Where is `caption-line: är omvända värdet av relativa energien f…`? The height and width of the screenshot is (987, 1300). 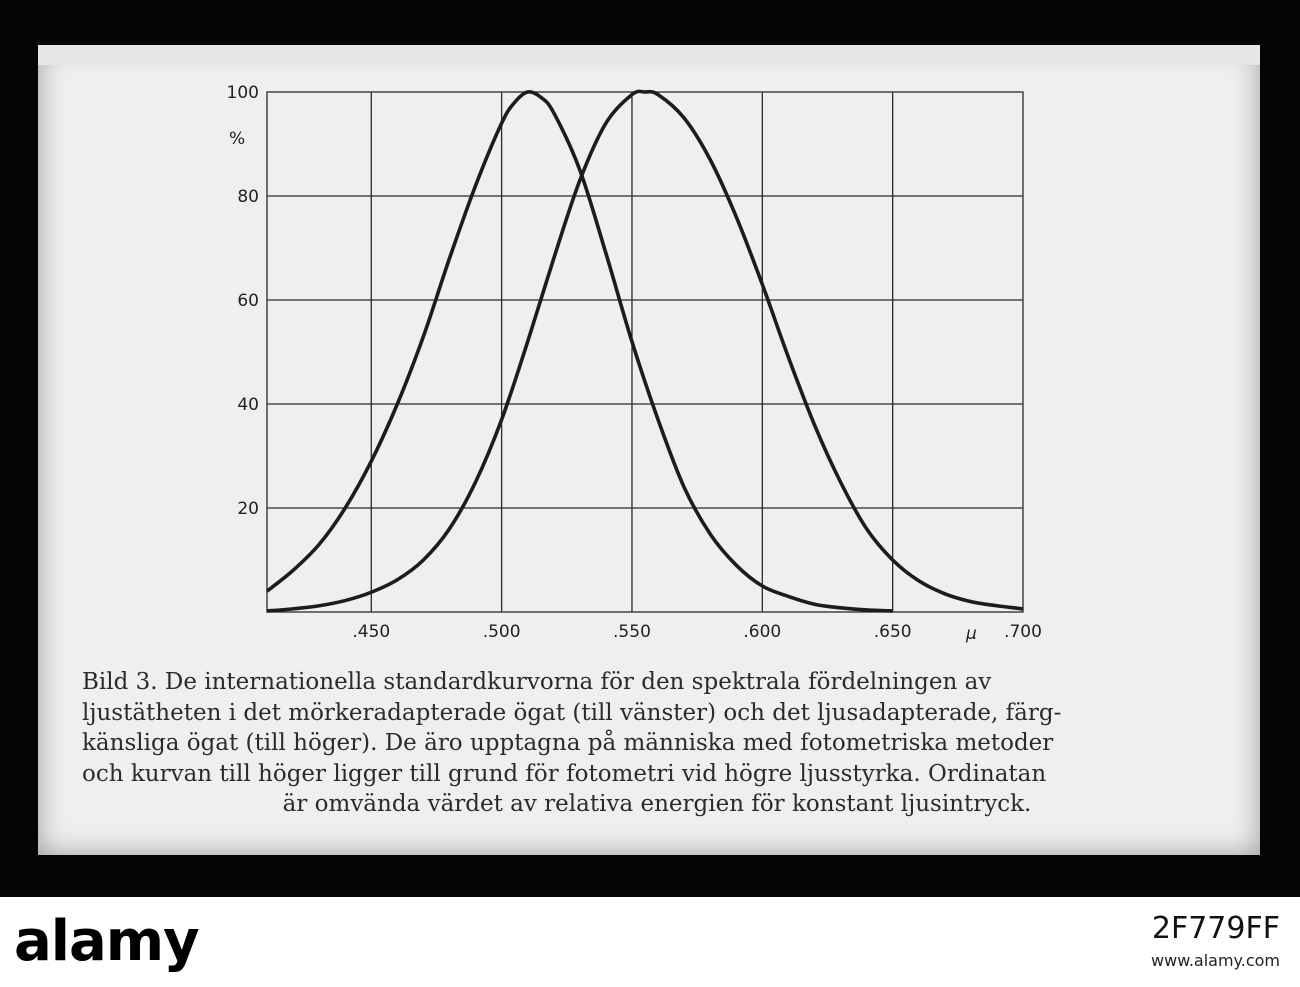 caption-line: är omvända värdet av relativa energien f… is located at coordinates (657, 804).